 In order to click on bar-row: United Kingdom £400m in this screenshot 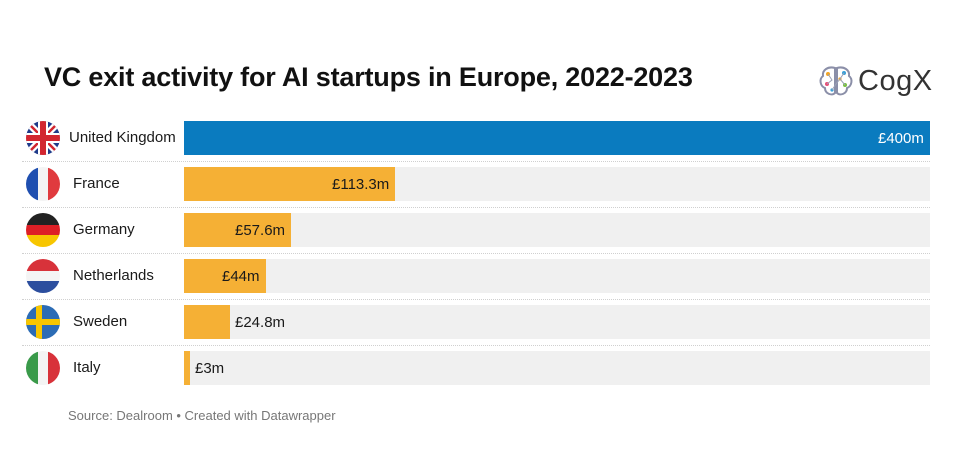, I will do `click(478, 138)`.